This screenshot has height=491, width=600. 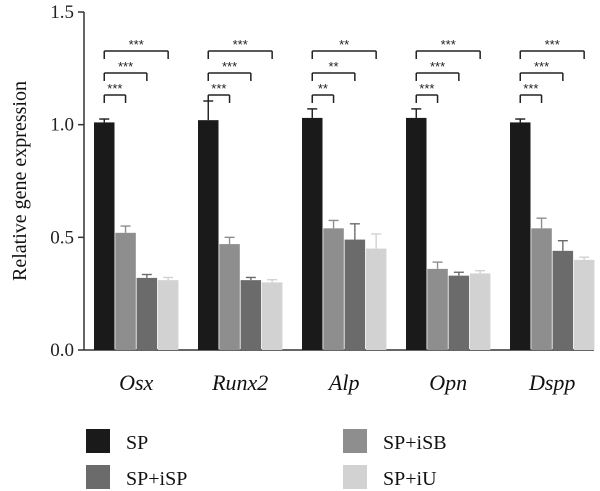 What do you see at coordinates (266, 459) in the screenshot?
I see `legend: SP SP+iSB SP+iSP SP+iU` at bounding box center [266, 459].